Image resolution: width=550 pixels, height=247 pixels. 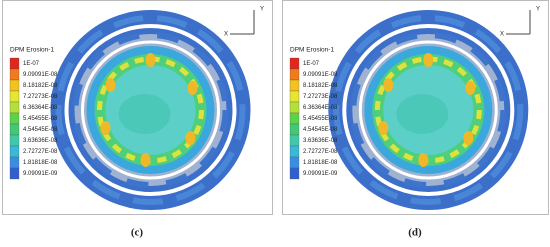 I want to click on caption: (c), so click(x=137, y=233).